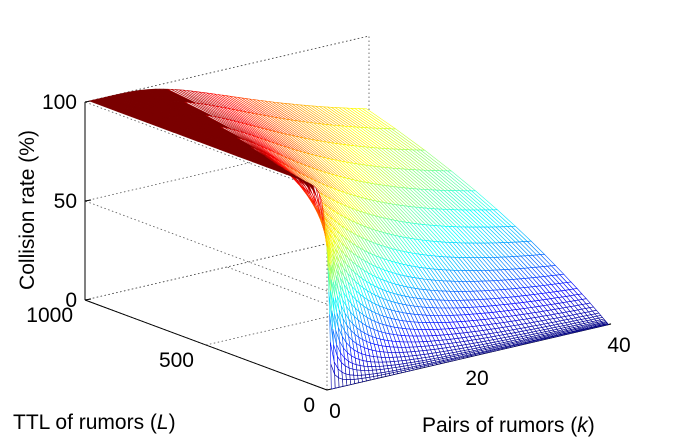  Describe the element at coordinates (309, 405) in the screenshot. I see `y-tick-0: 0` at that location.